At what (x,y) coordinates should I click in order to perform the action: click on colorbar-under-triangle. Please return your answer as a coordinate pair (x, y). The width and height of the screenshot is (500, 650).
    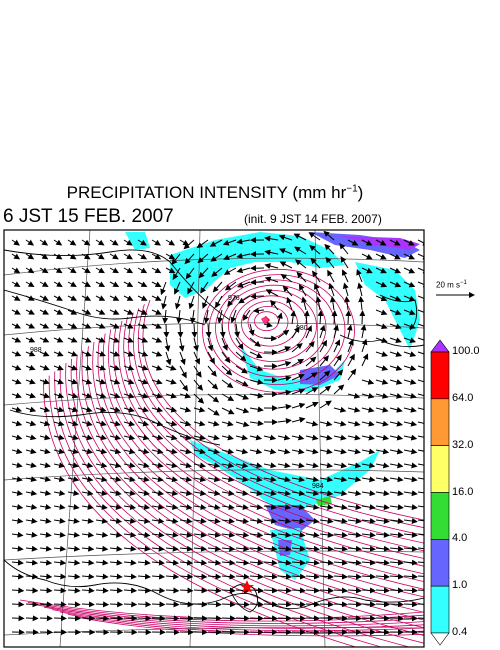
    Looking at the image, I should click on (440, 639).